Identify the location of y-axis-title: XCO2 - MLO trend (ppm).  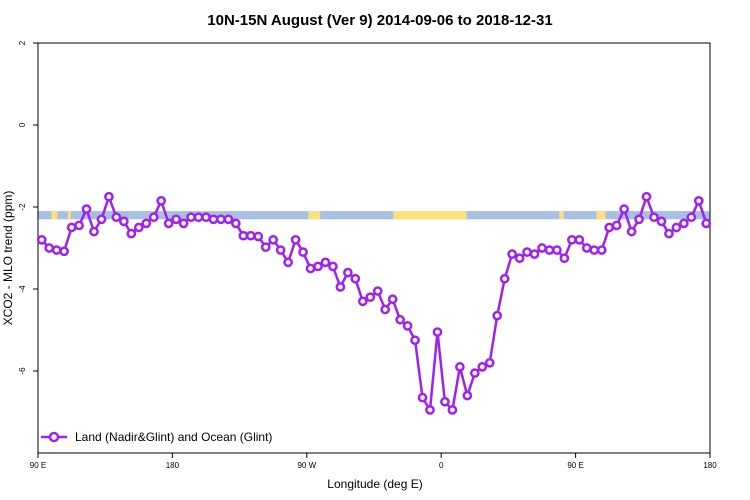
(8, 258).